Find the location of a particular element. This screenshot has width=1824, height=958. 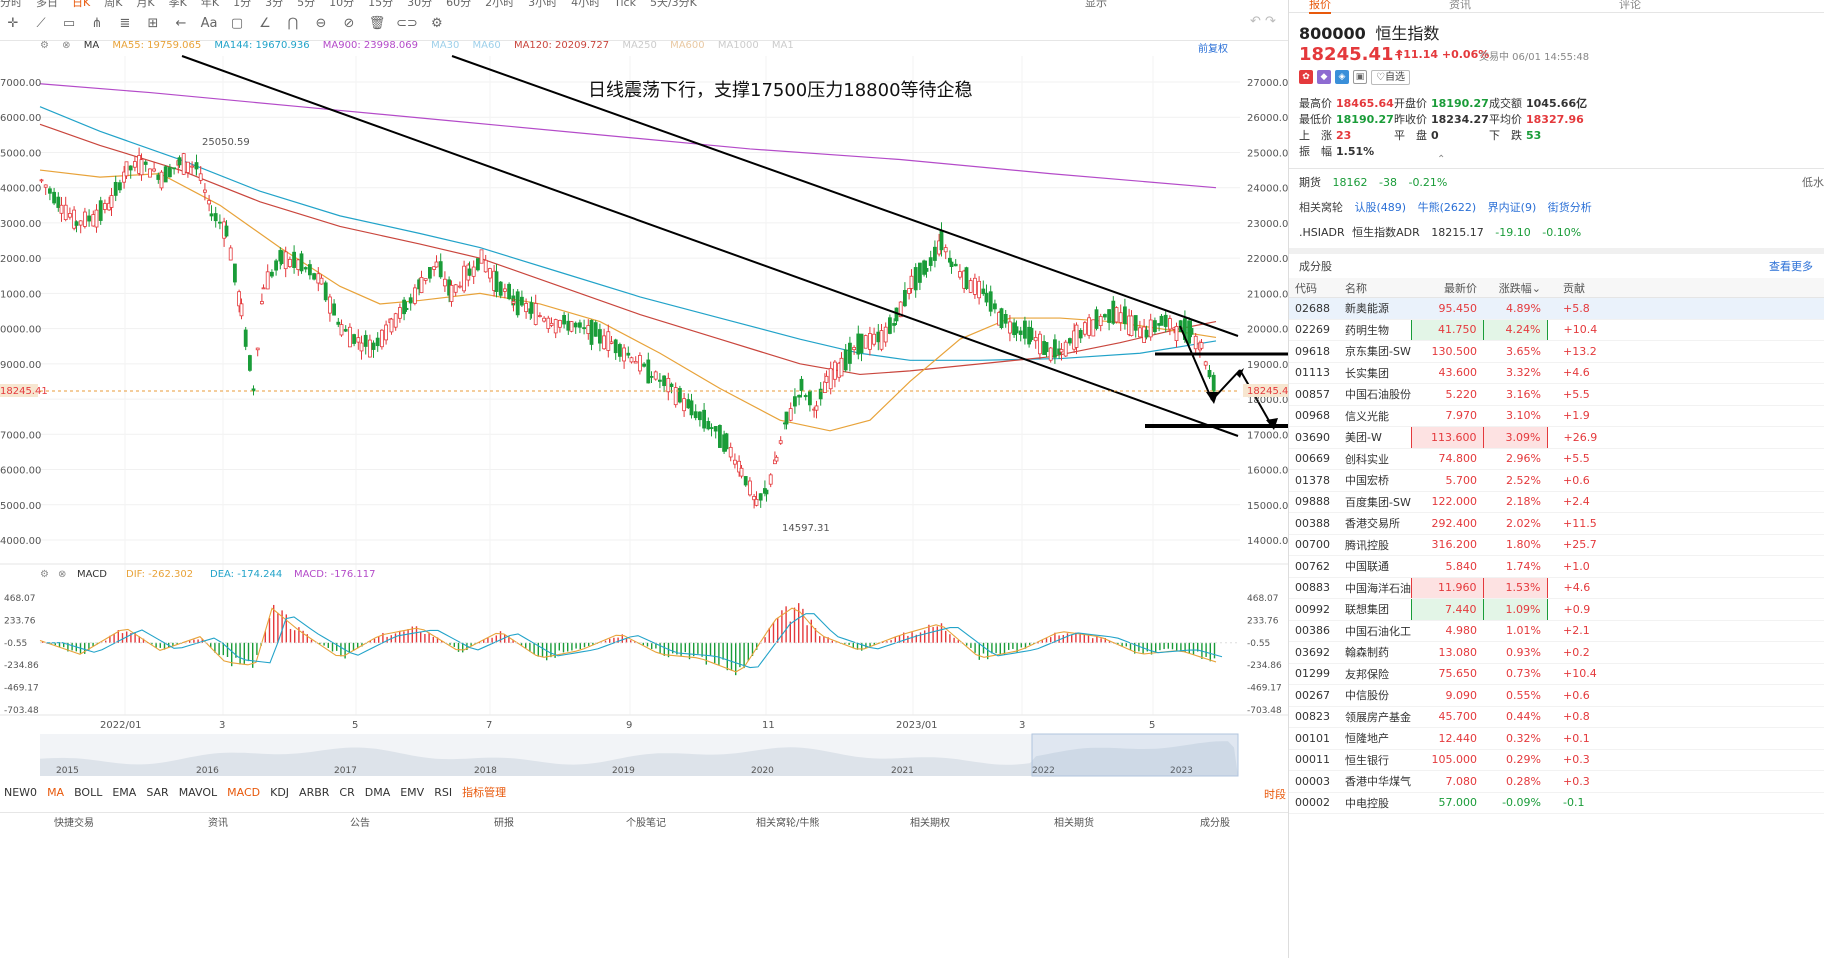

collapse-icon: ⌃ is located at coordinates (1441, 159).